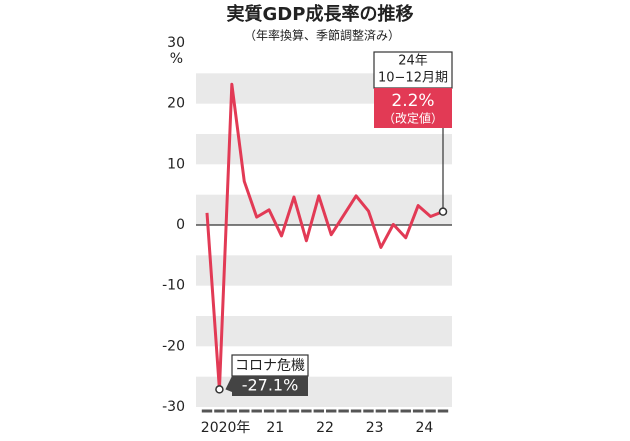 This screenshot has width=630, height=441. Describe the element at coordinates (275, 428) in the screenshot. I see `x-tick-label: 21` at that location.